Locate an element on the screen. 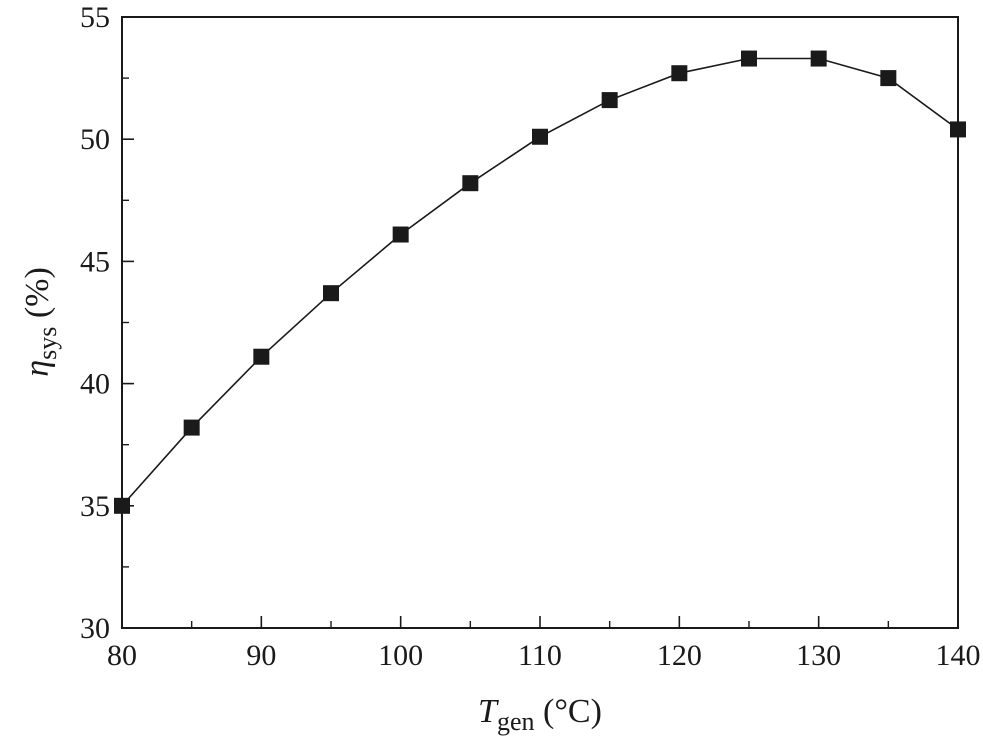 The width and height of the screenshot is (983, 738). x-axis-title: Tgen (°C) is located at coordinates (540, 714).